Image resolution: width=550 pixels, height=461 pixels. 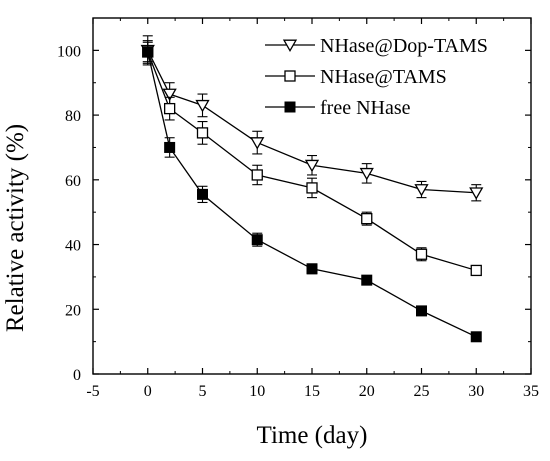 What do you see at coordinates (73, 116) in the screenshot?
I see `y-tick-label: 80` at bounding box center [73, 116].